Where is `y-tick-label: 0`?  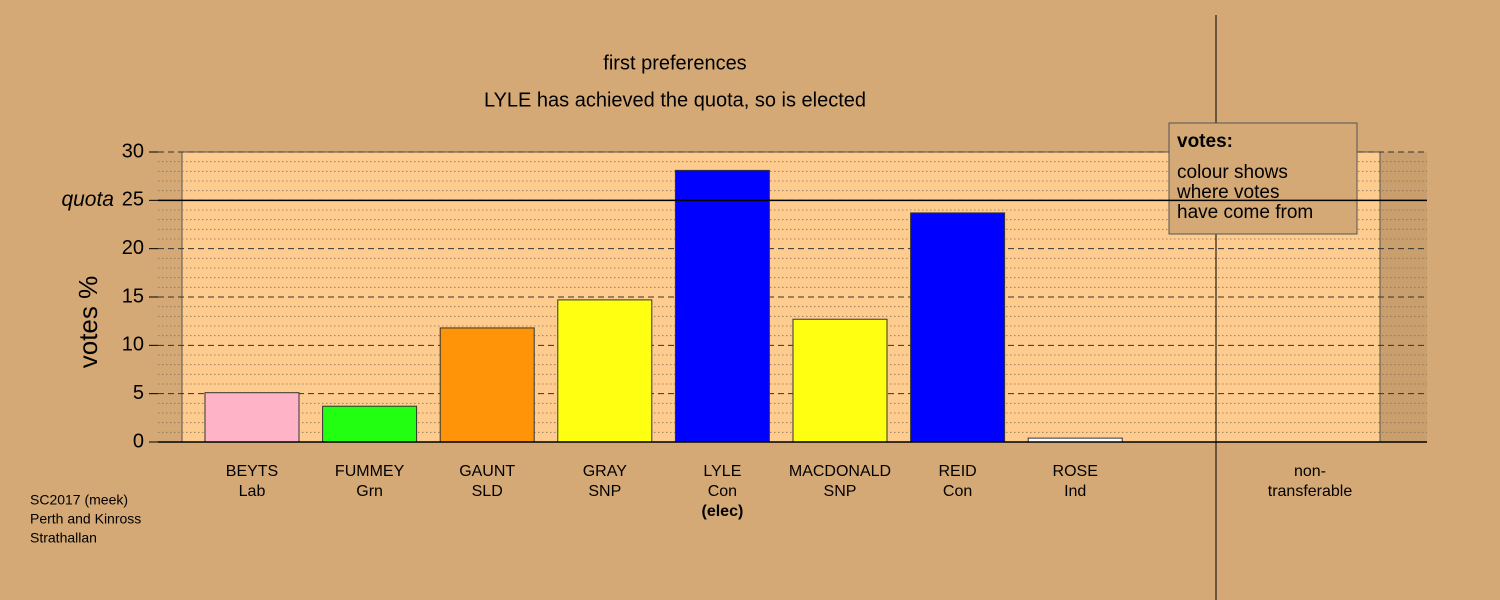
y-tick-label: 0 is located at coordinates (138, 441).